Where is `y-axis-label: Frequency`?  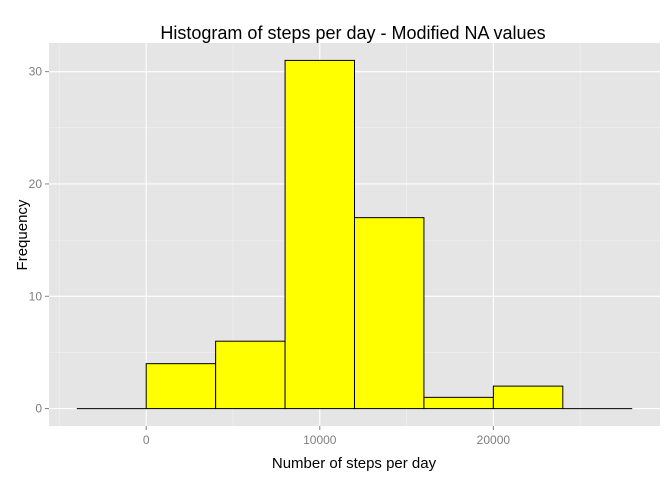
y-axis-label: Frequency is located at coordinates (22, 234).